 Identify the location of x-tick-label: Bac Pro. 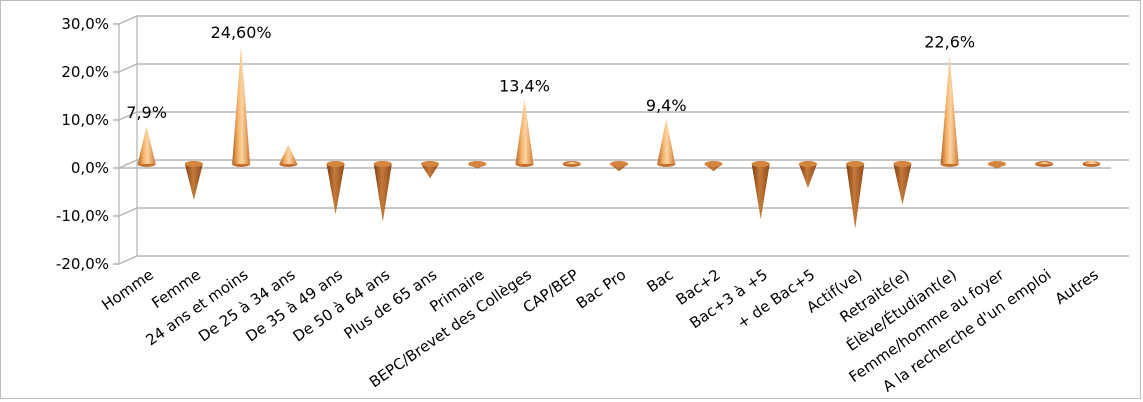
(601, 289).